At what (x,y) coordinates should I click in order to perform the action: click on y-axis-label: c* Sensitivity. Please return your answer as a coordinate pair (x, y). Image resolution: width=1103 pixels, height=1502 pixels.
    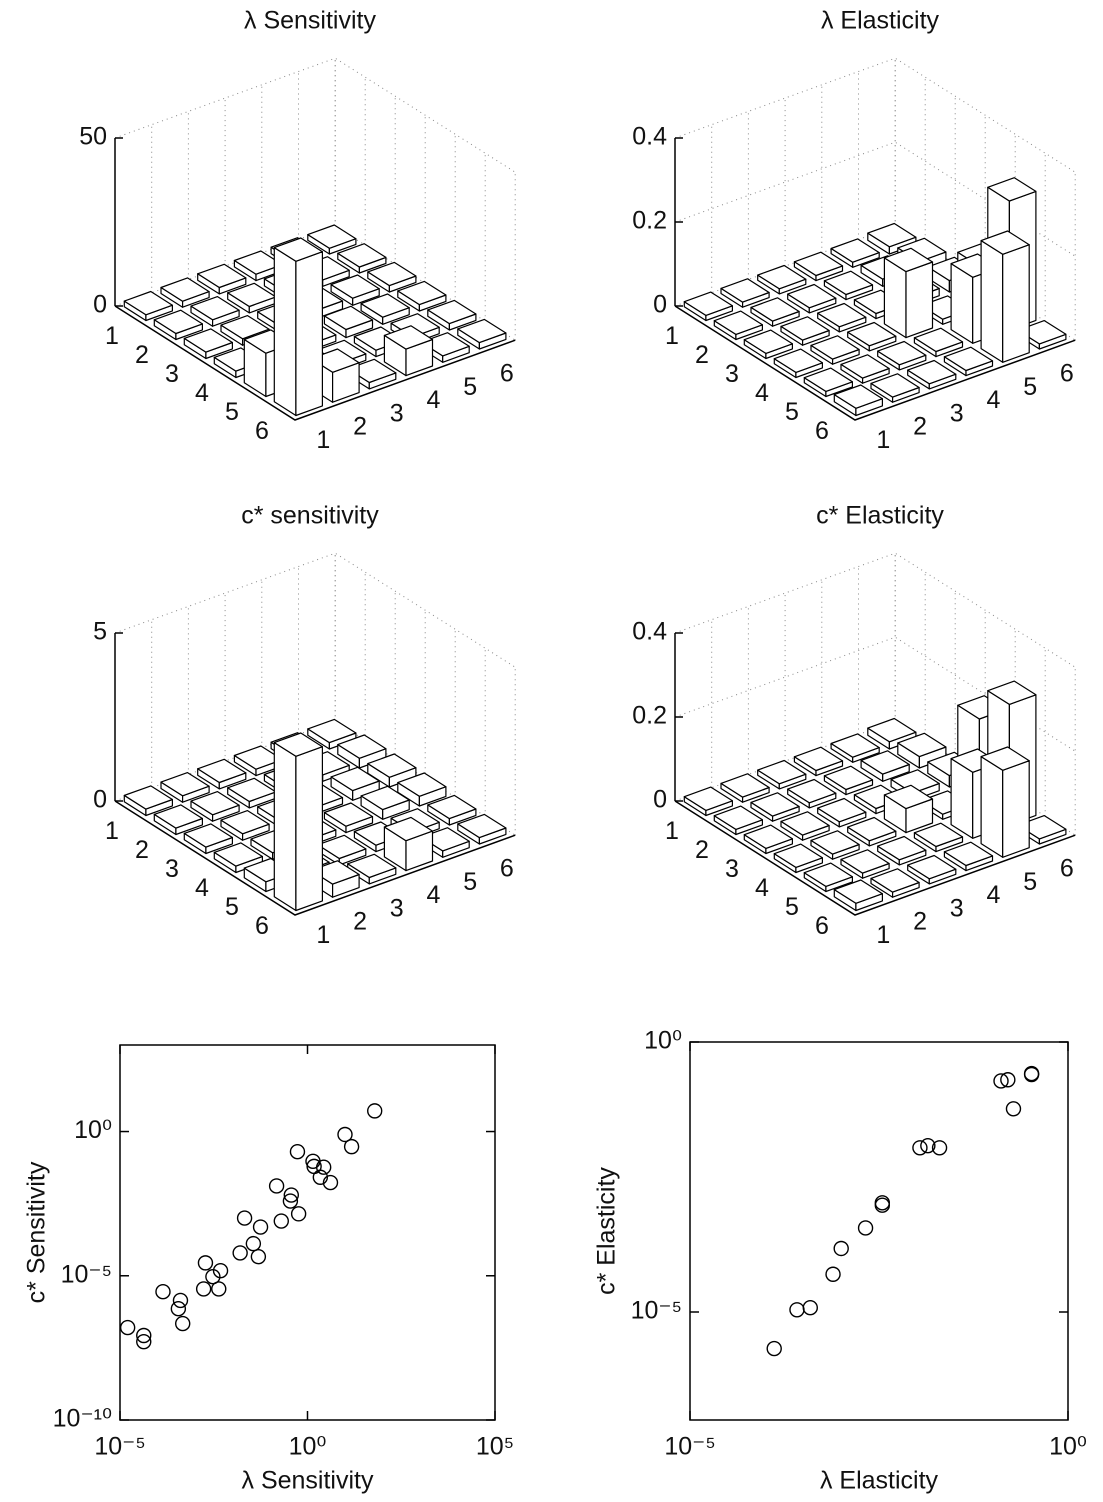
    Looking at the image, I should click on (37, 1232).